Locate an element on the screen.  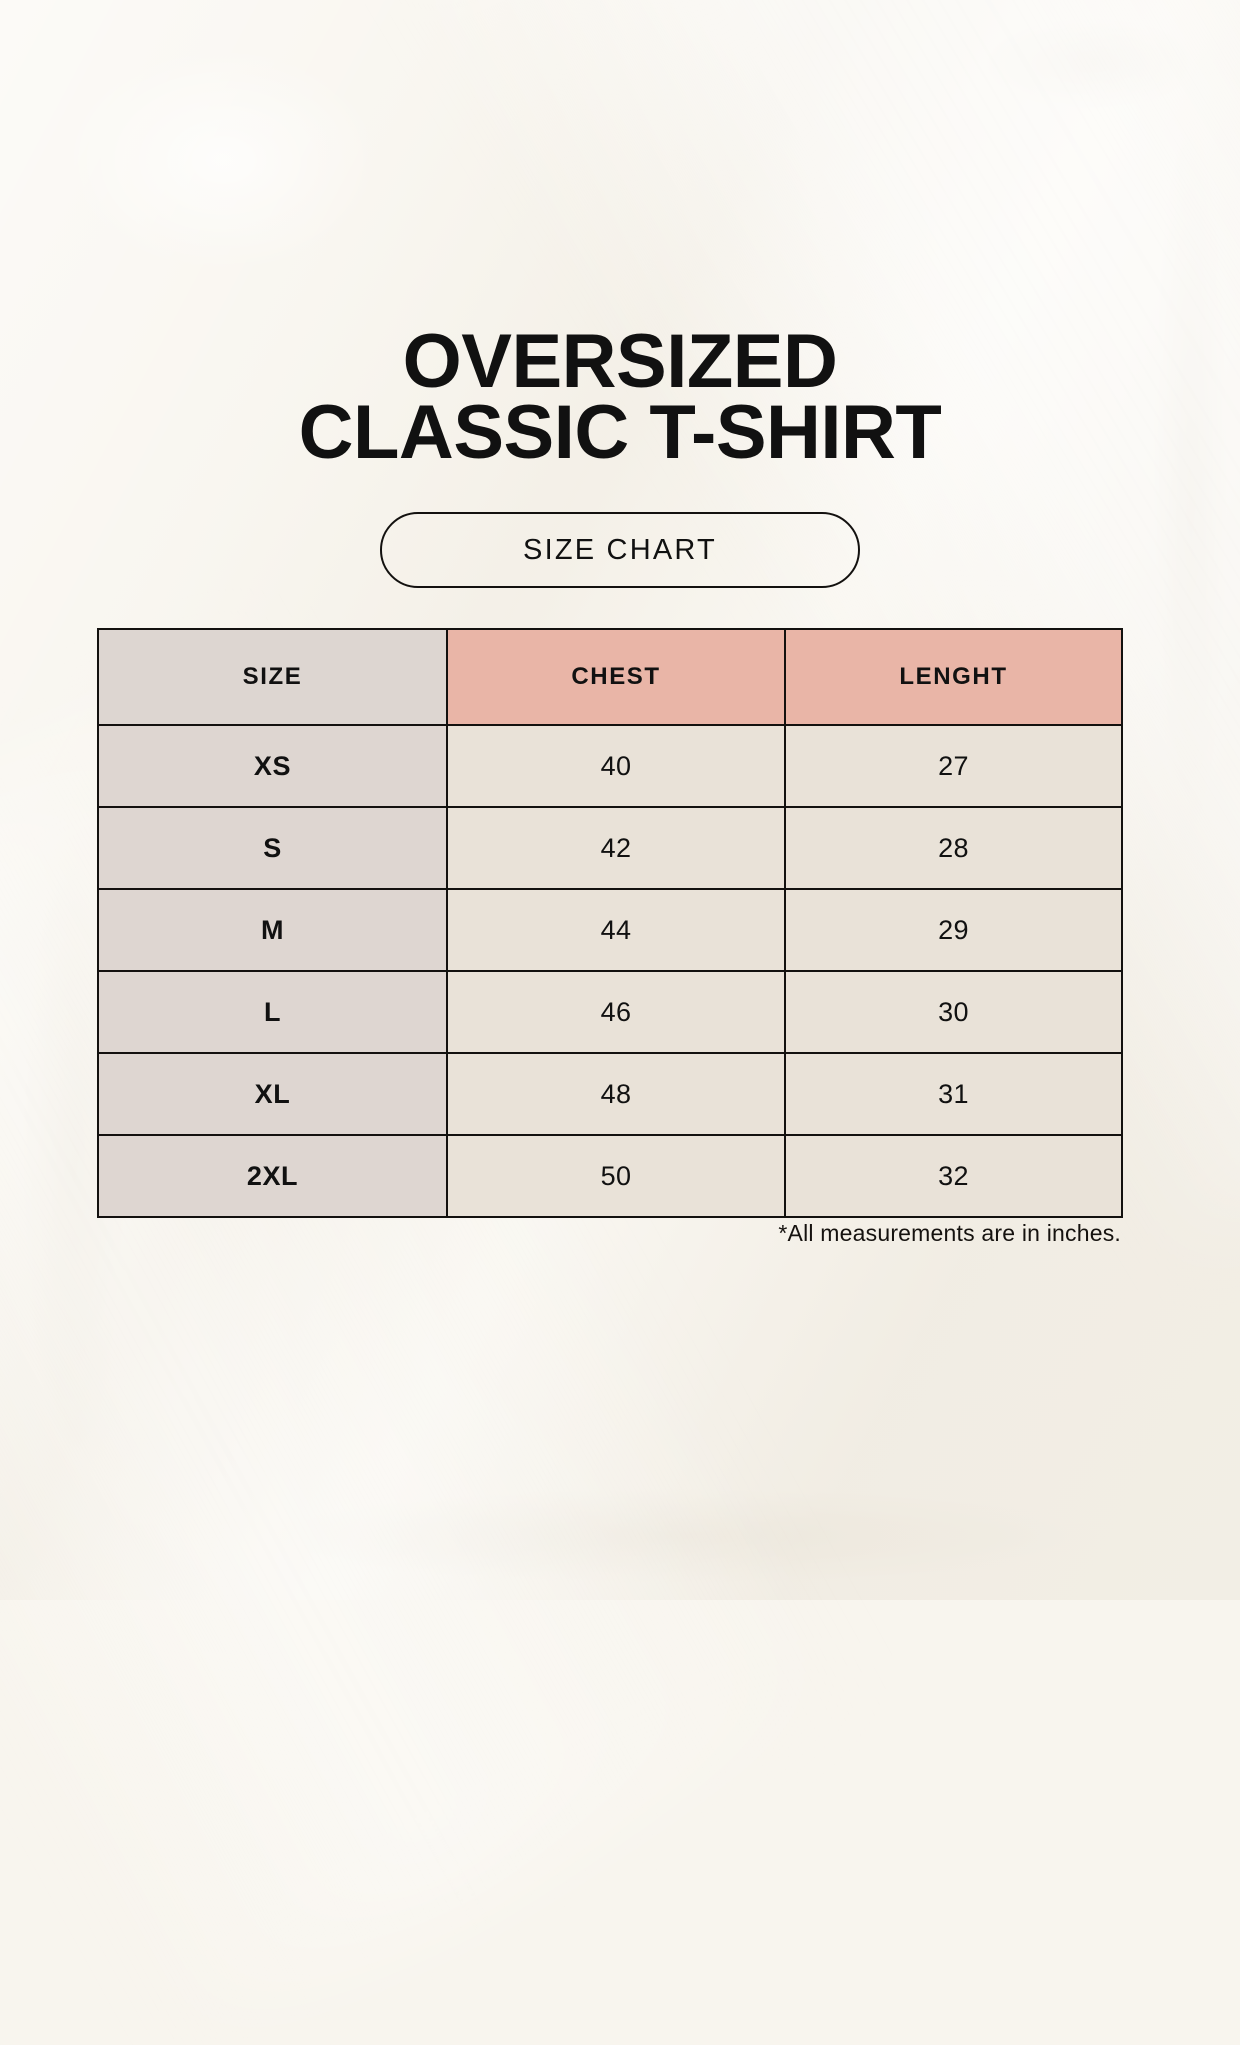
cell-length: 29 is located at coordinates (953, 930).